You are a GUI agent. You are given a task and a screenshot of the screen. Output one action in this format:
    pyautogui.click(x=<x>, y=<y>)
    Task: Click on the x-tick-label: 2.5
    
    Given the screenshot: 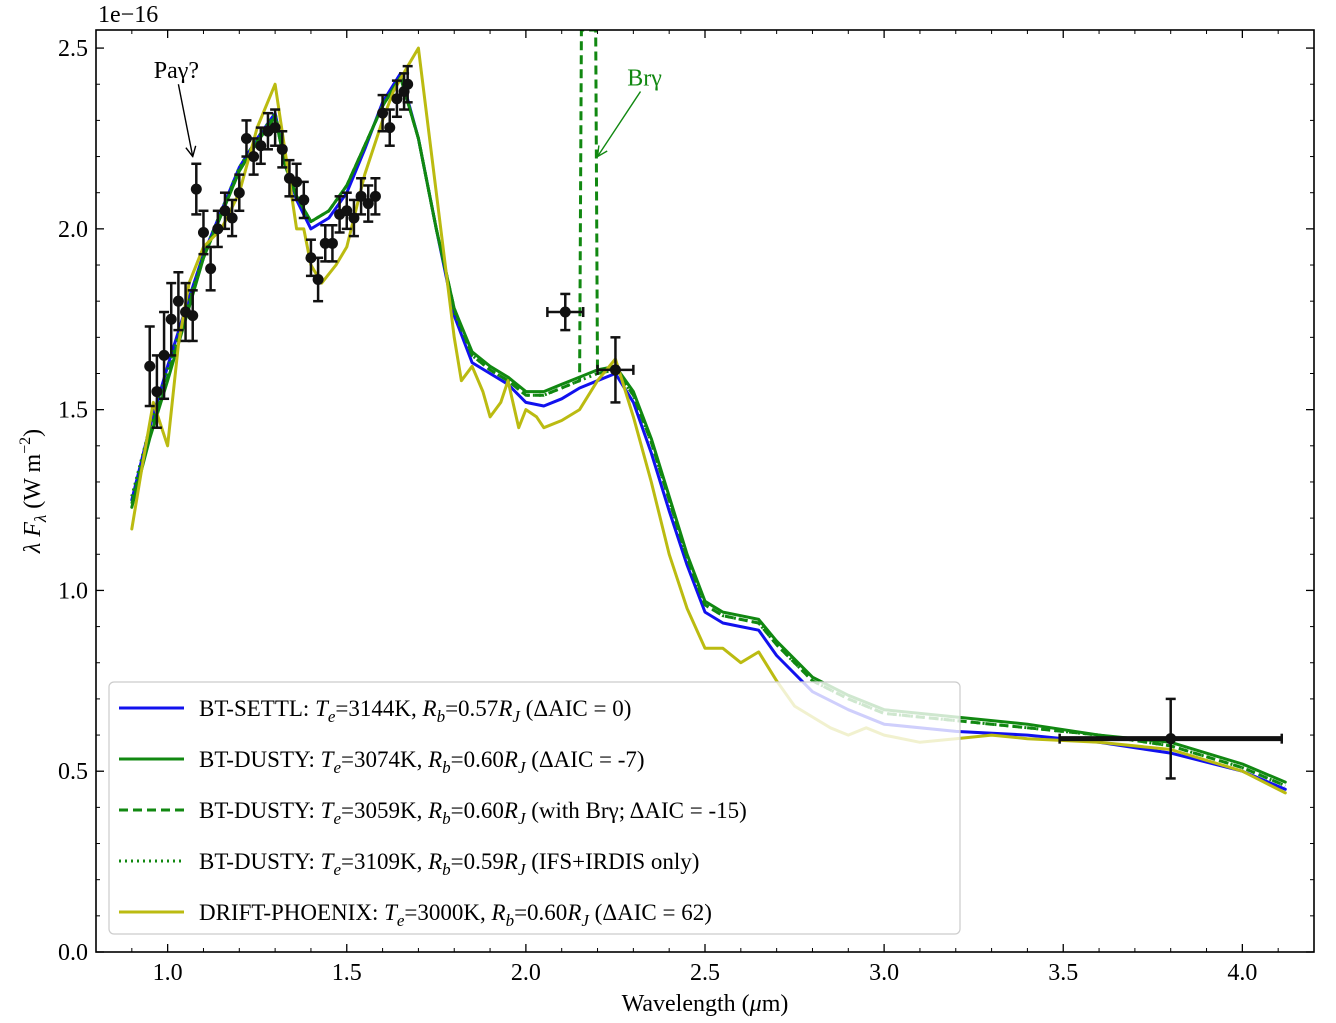 What is the action you would take?
    pyautogui.click(x=705, y=973)
    